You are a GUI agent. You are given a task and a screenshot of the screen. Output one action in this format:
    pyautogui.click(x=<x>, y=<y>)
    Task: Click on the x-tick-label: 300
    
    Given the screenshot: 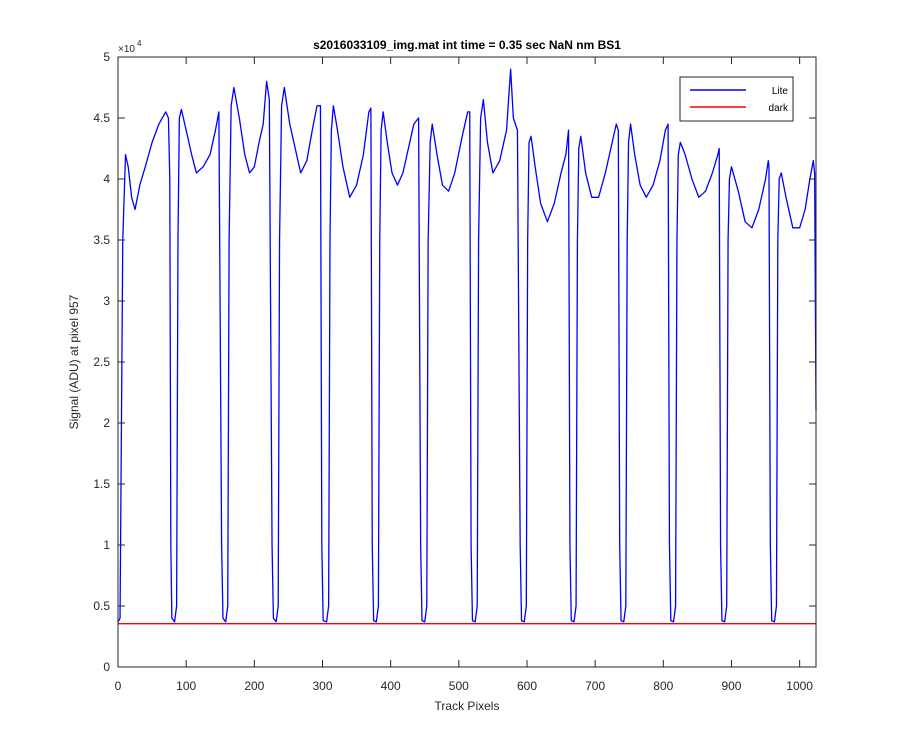 What is the action you would take?
    pyautogui.click(x=322, y=686)
    